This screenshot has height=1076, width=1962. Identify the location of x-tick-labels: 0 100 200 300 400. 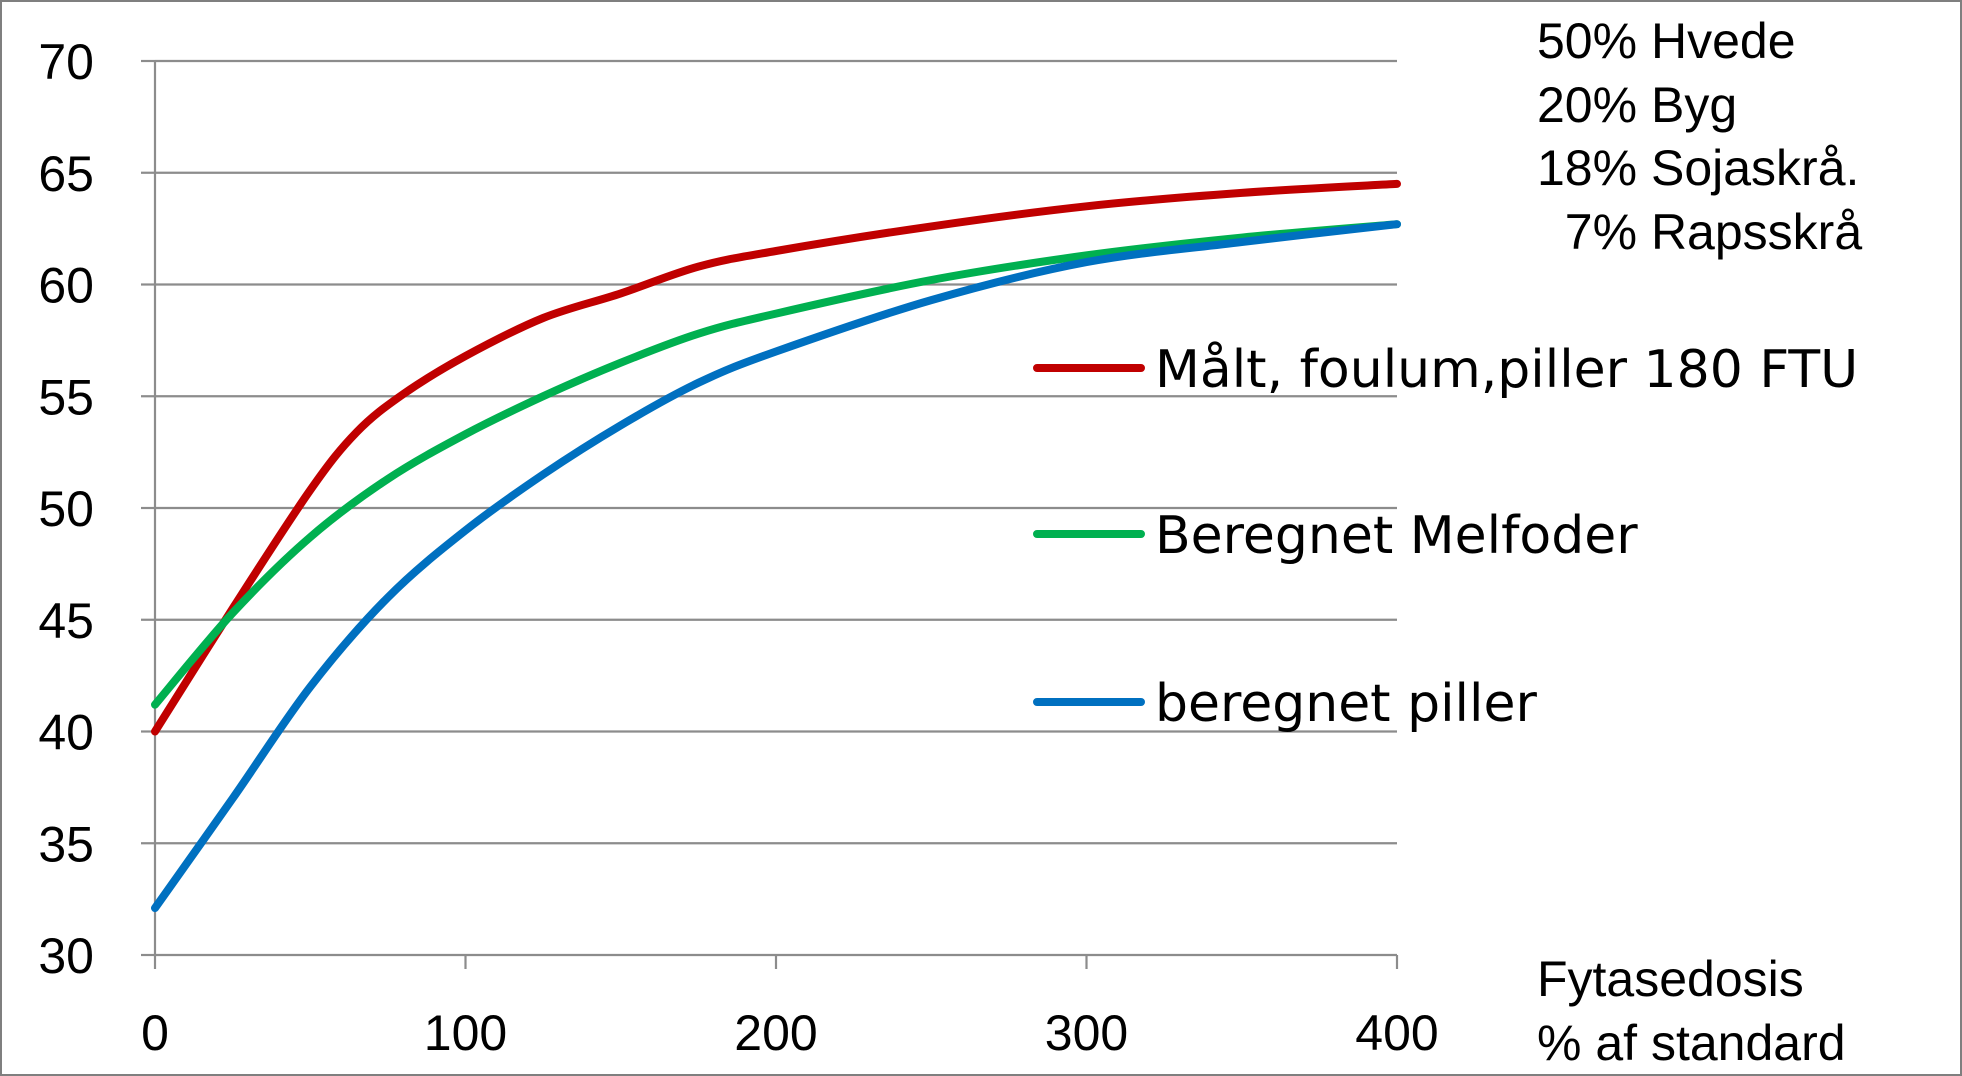
(790, 1033).